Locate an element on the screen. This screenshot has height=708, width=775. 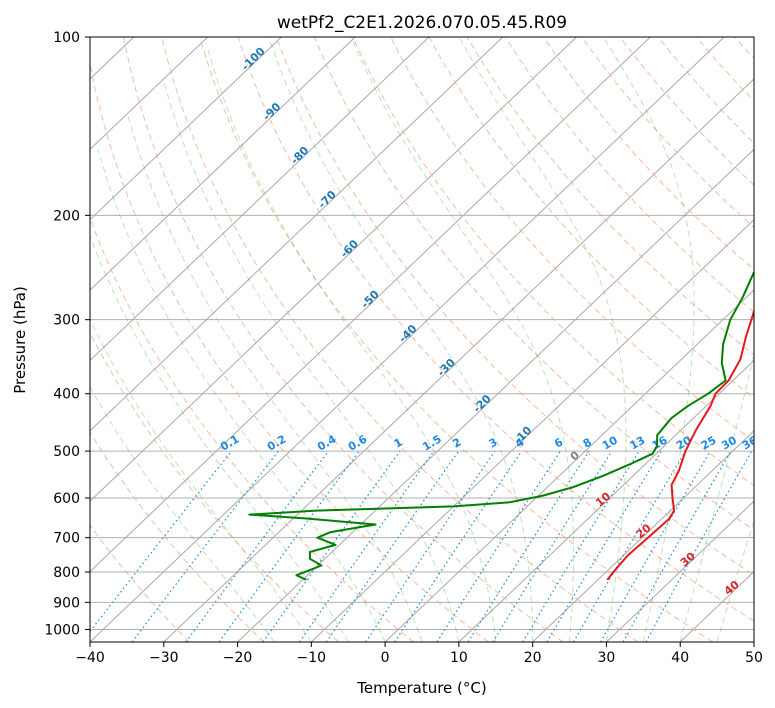
x-tick-label: 30 is located at coordinates (607, 658).